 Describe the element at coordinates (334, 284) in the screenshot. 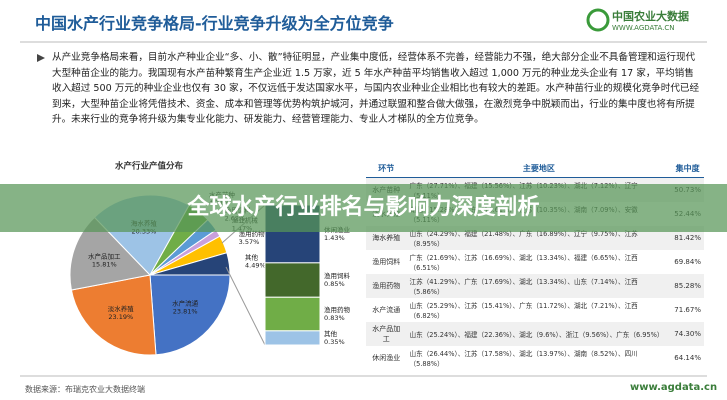

I see `segment-label: 0.85%` at that location.